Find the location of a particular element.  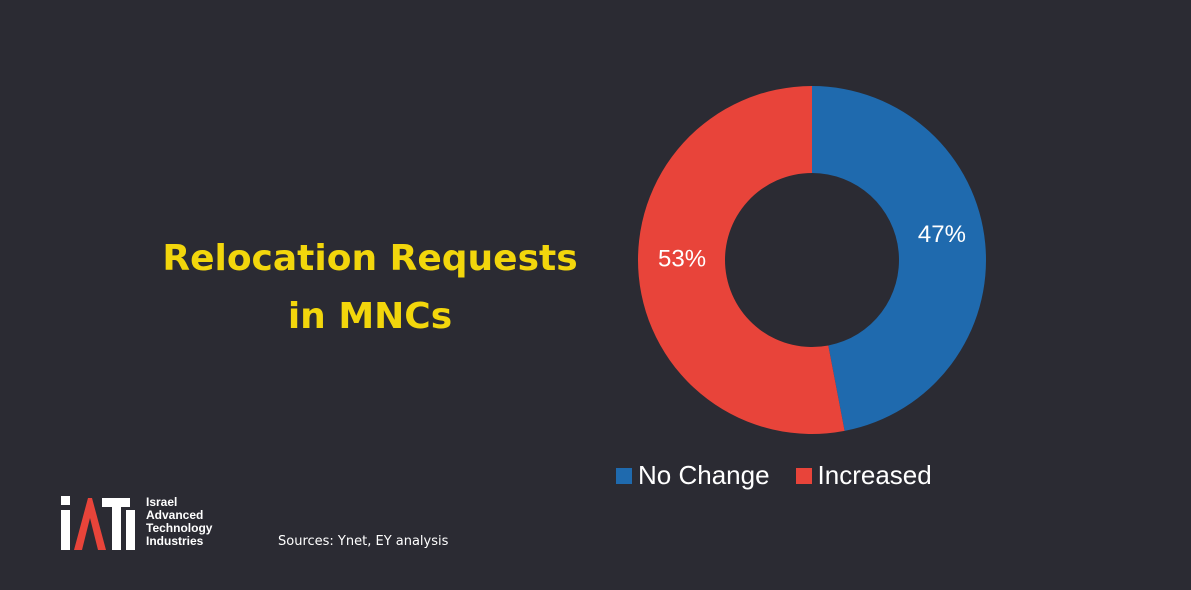

data-label-no-change: 47% is located at coordinates (942, 234).